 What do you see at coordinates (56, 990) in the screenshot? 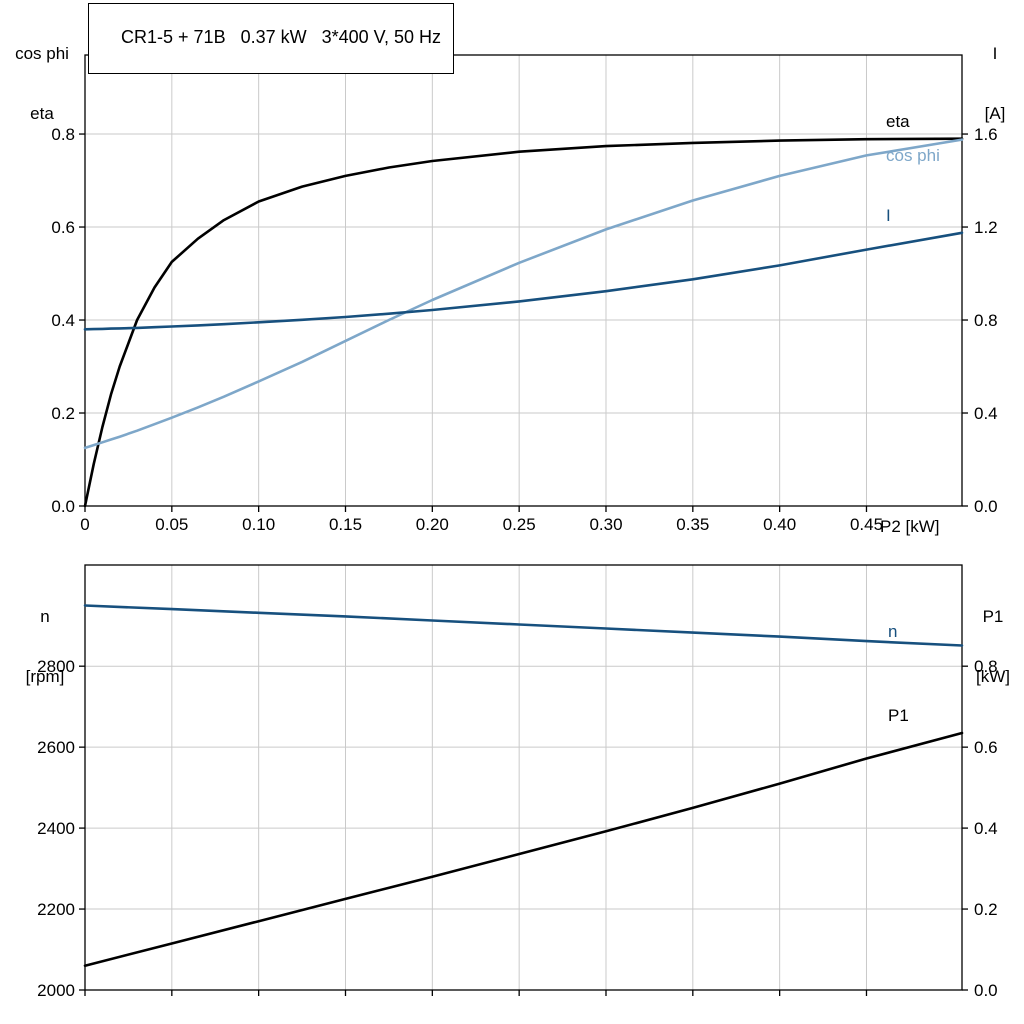
I see `left-tick-label: 2000` at bounding box center [56, 990].